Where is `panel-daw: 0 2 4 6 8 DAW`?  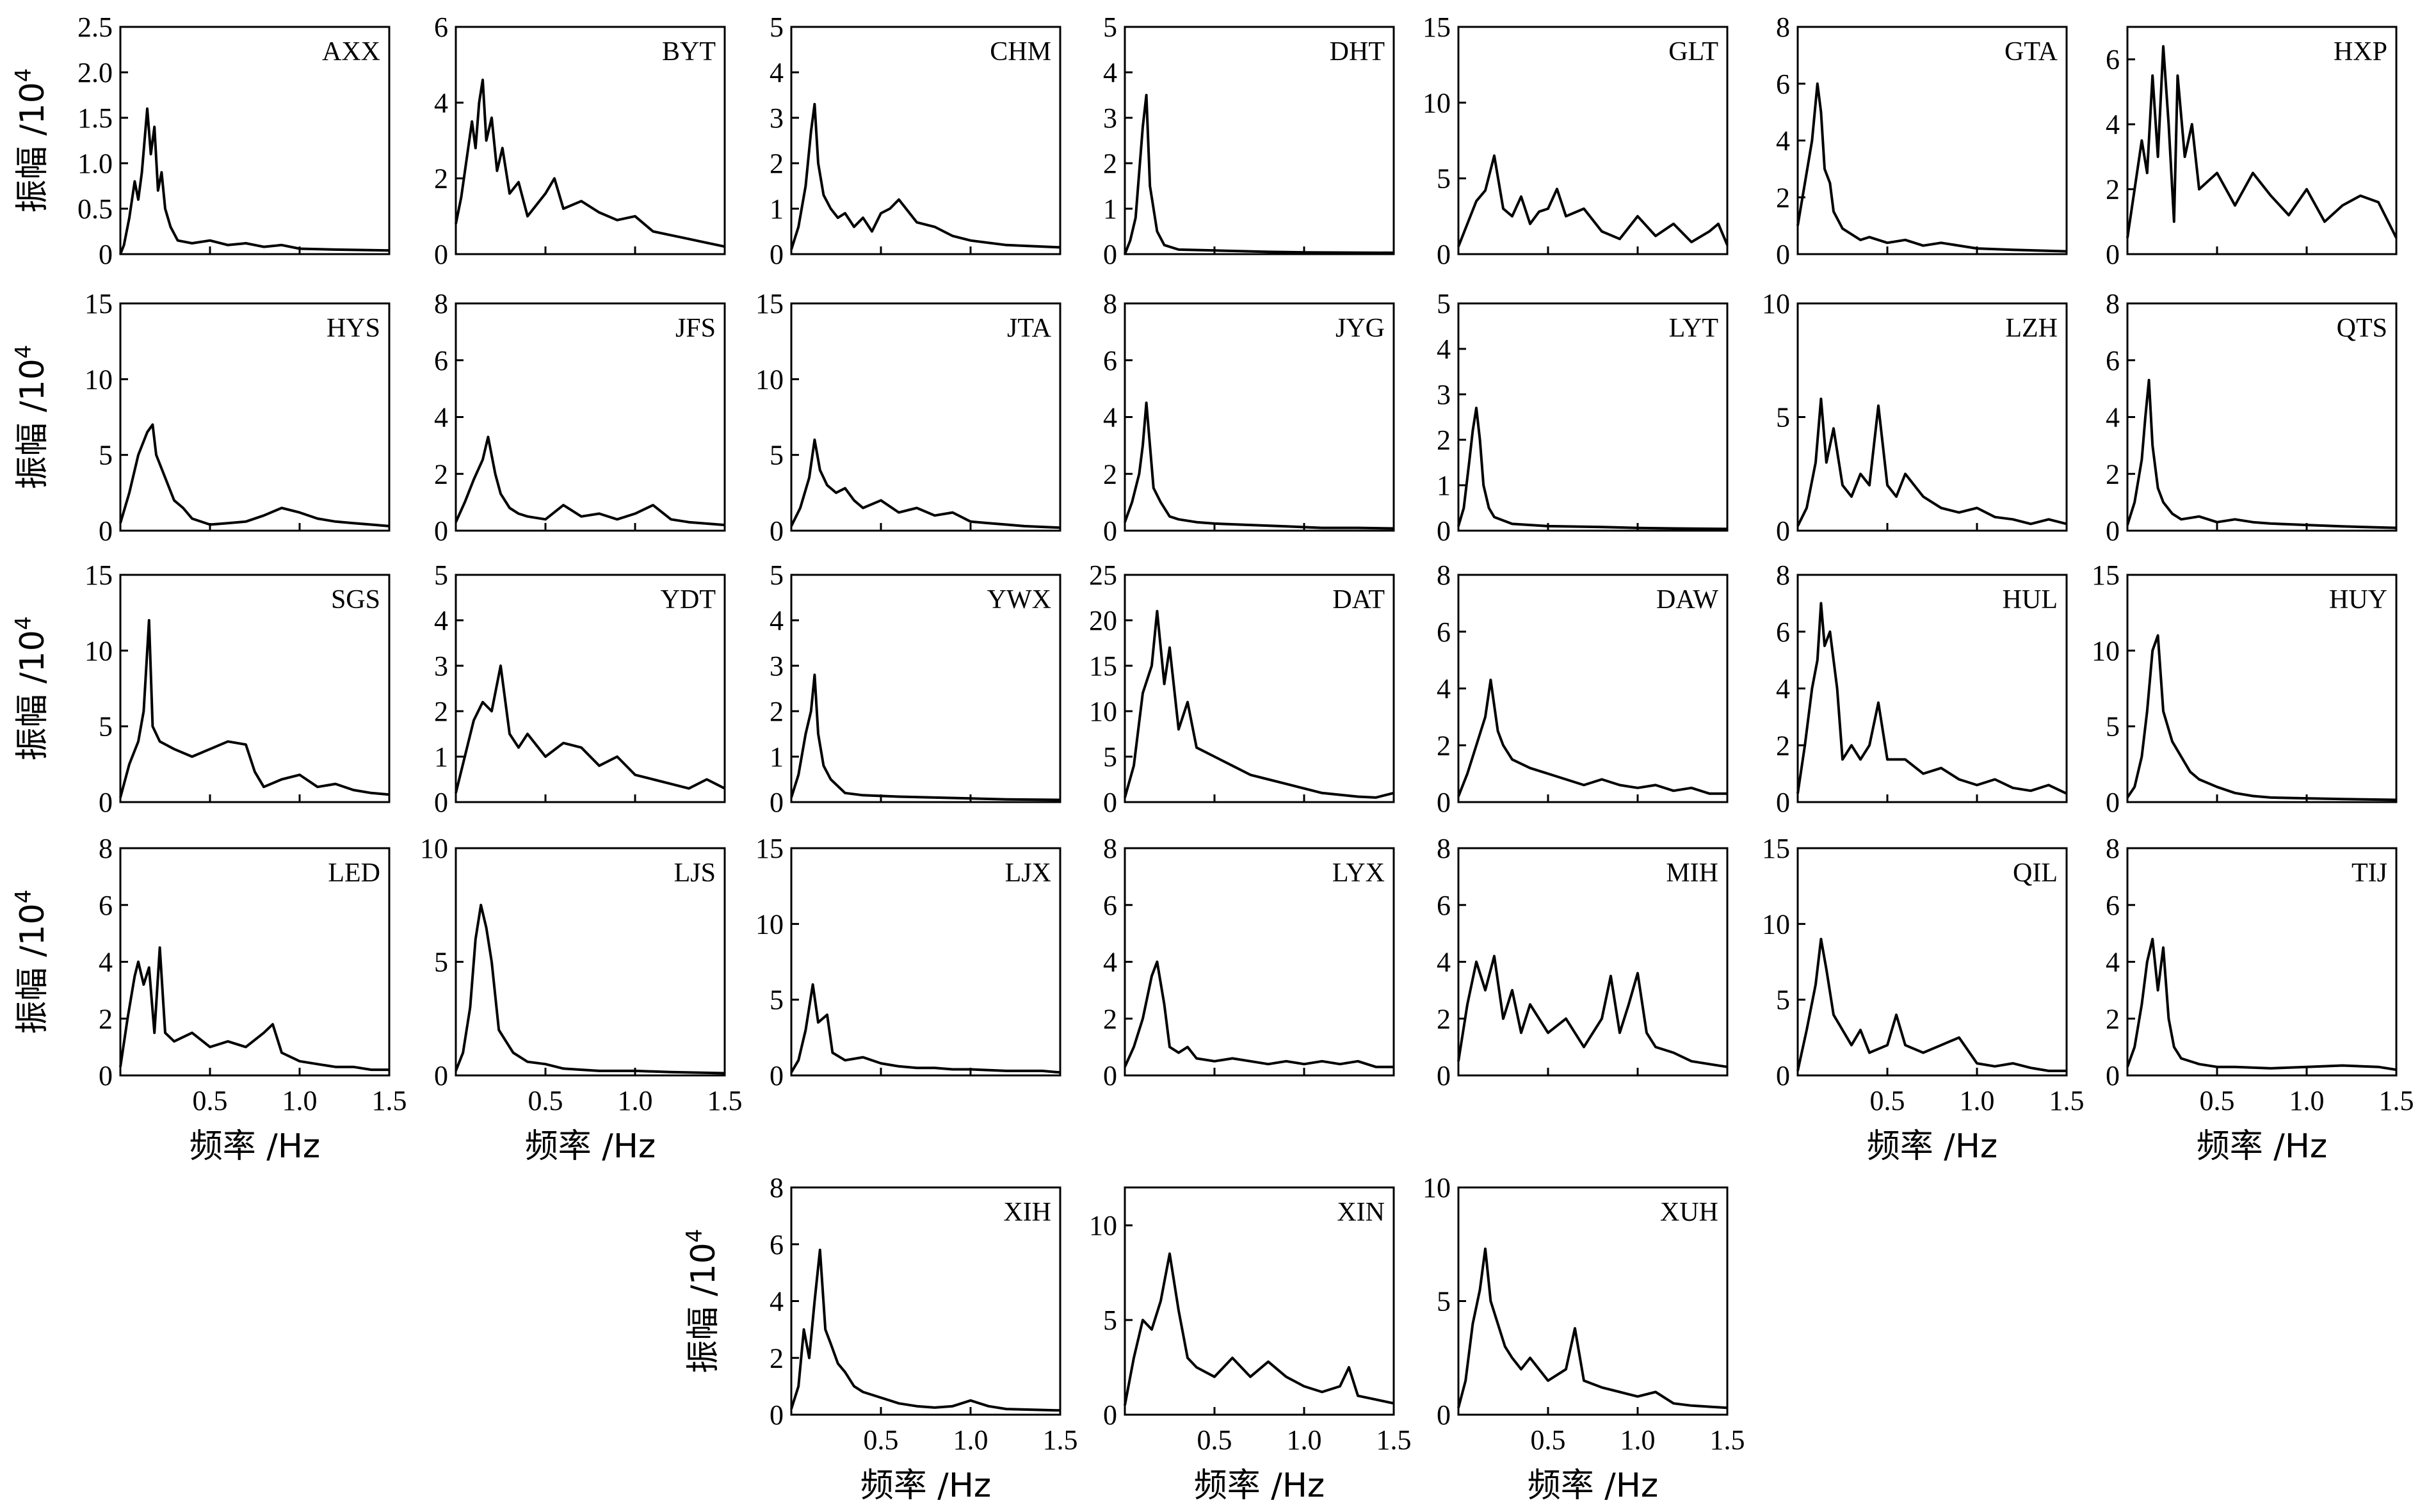
panel-daw: 0 2 4 6 8 DAW is located at coordinates (1583, 688).